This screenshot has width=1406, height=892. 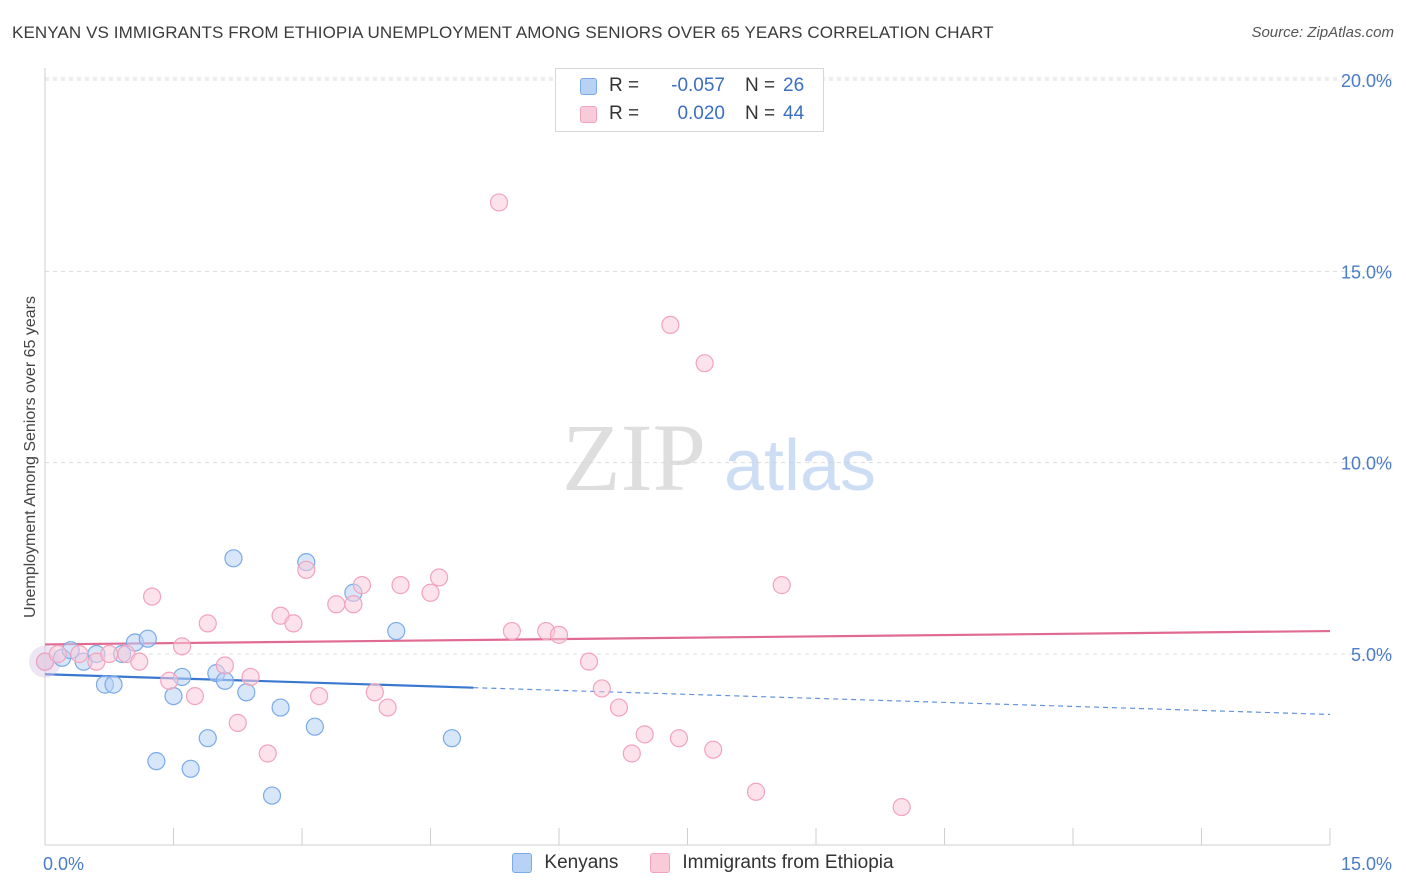 What do you see at coordinates (1366, 81) in the screenshot?
I see `y-tick-label: 20.0%` at bounding box center [1366, 81].